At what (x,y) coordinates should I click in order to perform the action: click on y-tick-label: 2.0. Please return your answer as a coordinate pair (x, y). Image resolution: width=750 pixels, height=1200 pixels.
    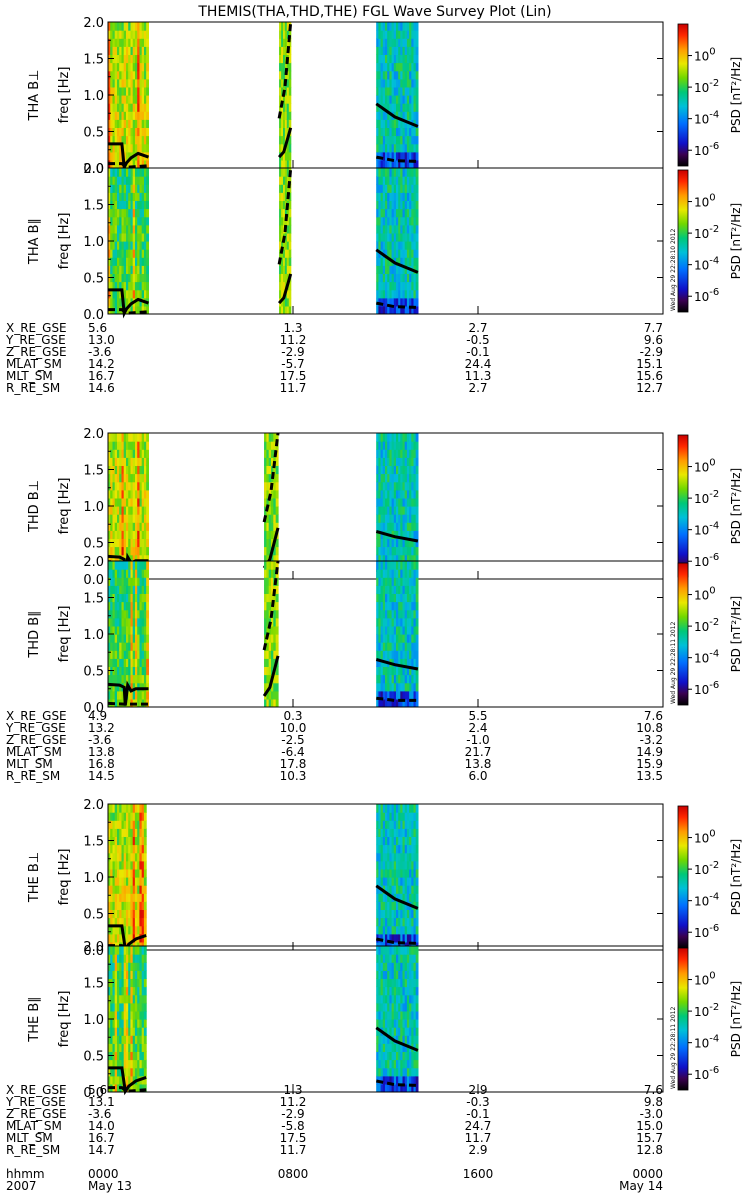
    Looking at the image, I should click on (93, 947).